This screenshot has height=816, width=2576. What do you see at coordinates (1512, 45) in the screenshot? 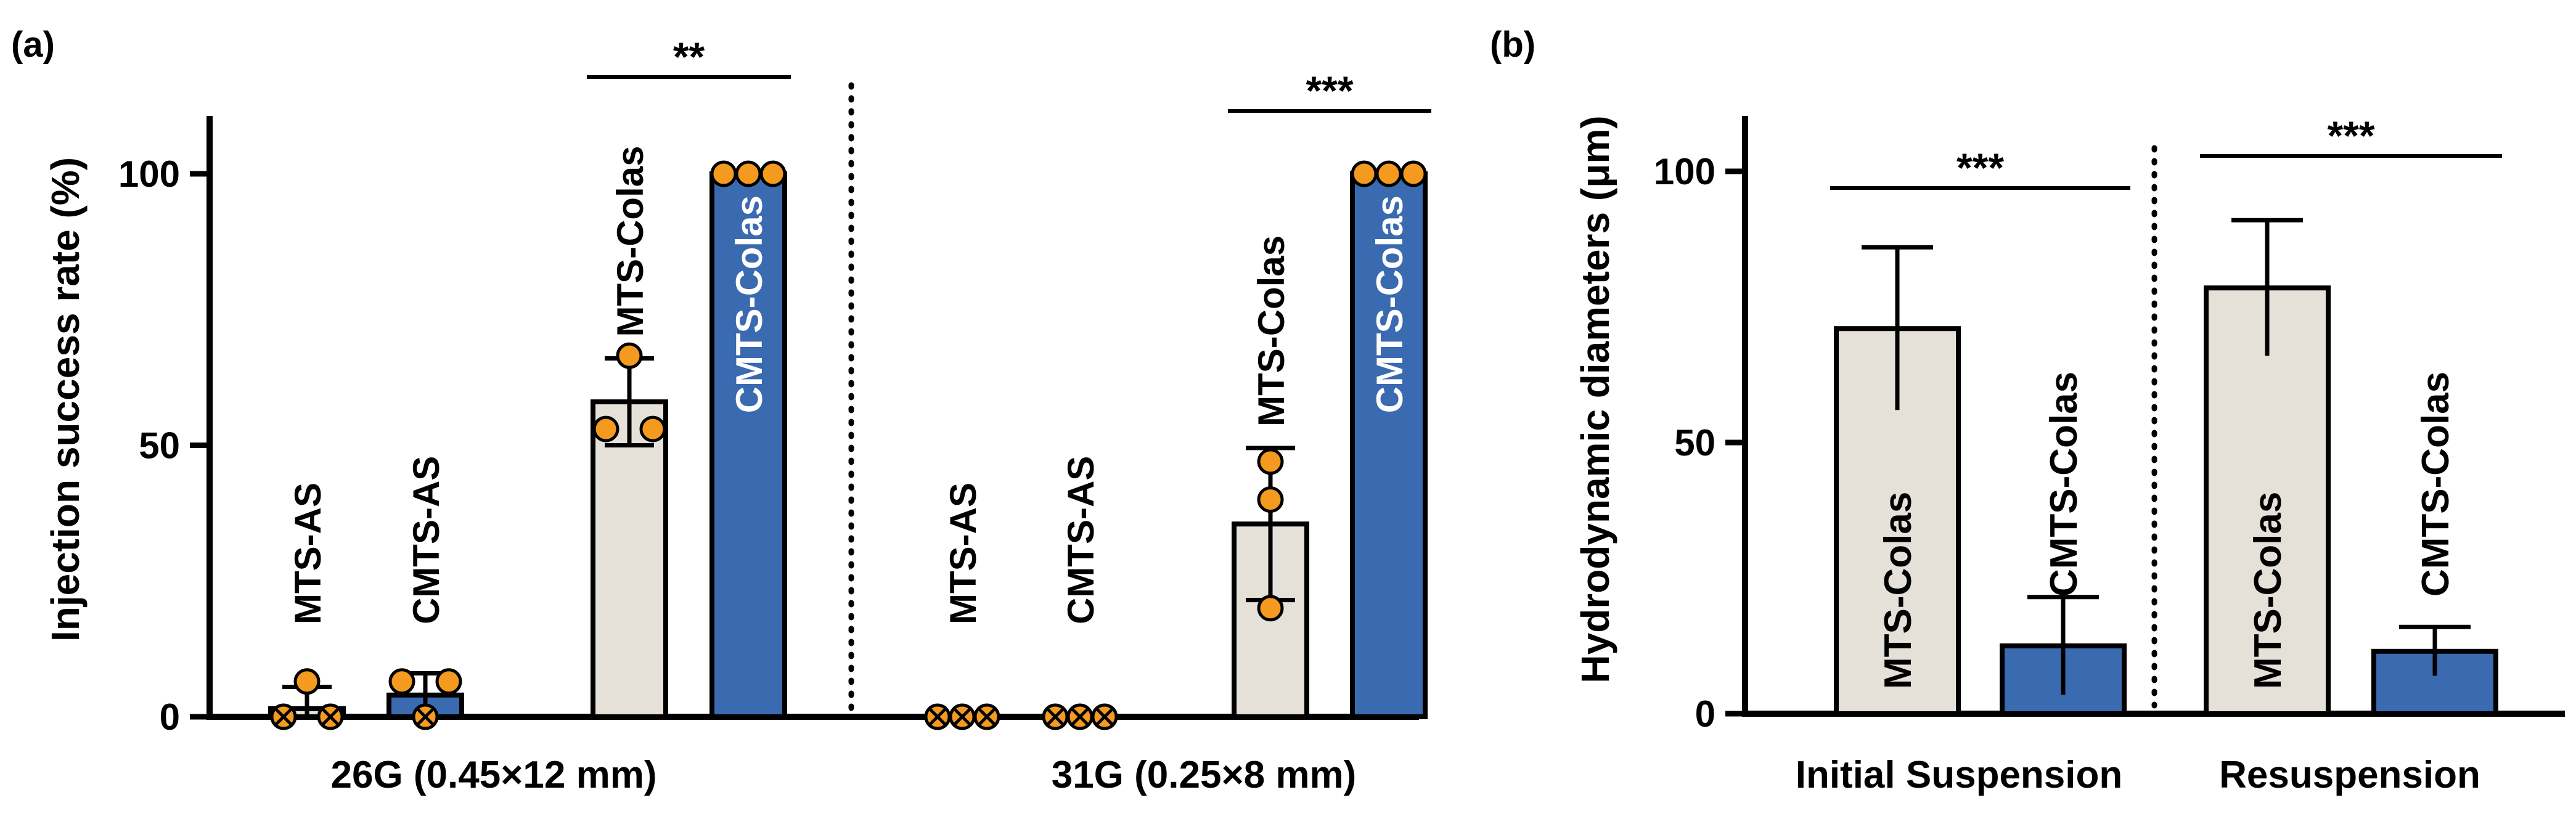
I see `panel-b-label: (b)` at bounding box center [1512, 45].